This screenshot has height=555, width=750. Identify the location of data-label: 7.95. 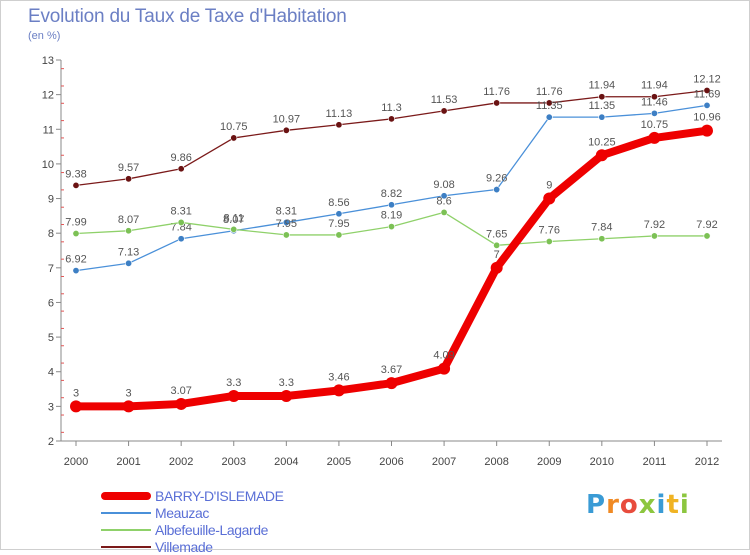
(286, 224).